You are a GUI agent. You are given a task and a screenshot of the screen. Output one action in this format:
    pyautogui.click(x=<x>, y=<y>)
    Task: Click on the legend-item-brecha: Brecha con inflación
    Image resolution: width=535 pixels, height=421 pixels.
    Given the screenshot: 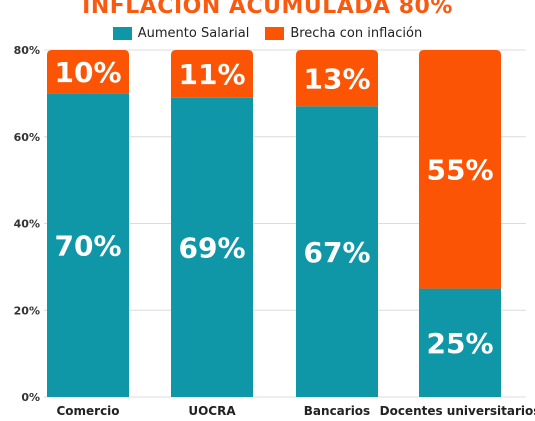 What is the action you would take?
    pyautogui.click(x=343, y=33)
    